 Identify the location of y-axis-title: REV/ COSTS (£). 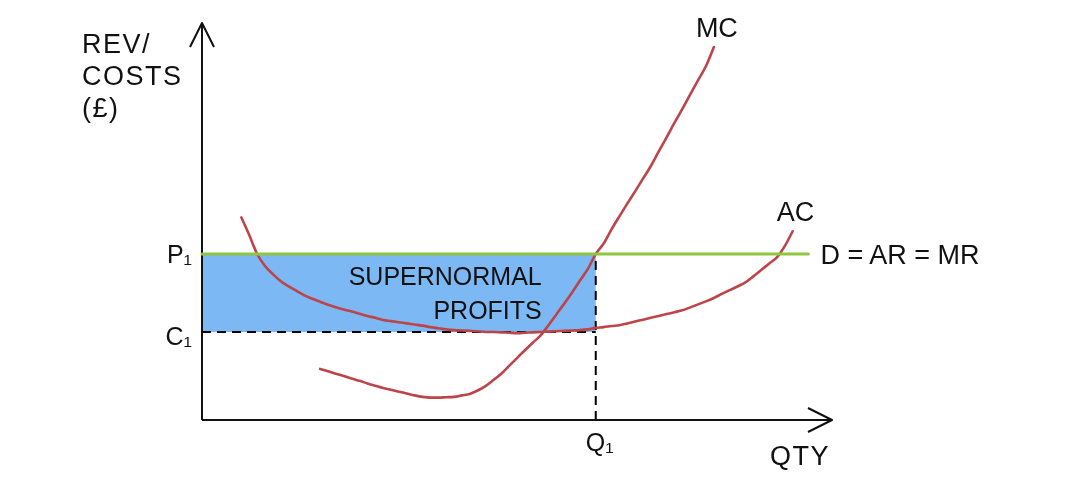
(132, 76).